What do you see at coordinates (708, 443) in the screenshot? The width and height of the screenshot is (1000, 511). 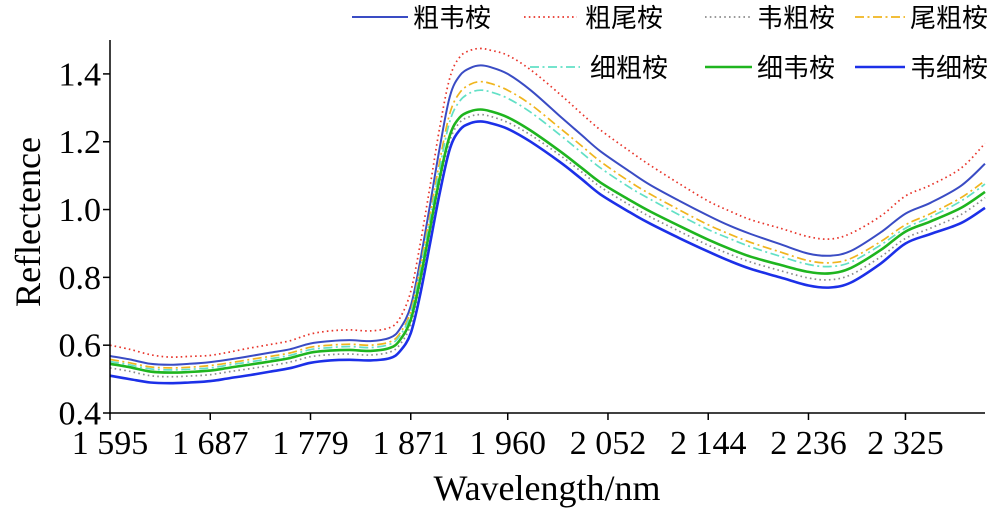 I see `x-tick-label: 2 144` at bounding box center [708, 443].